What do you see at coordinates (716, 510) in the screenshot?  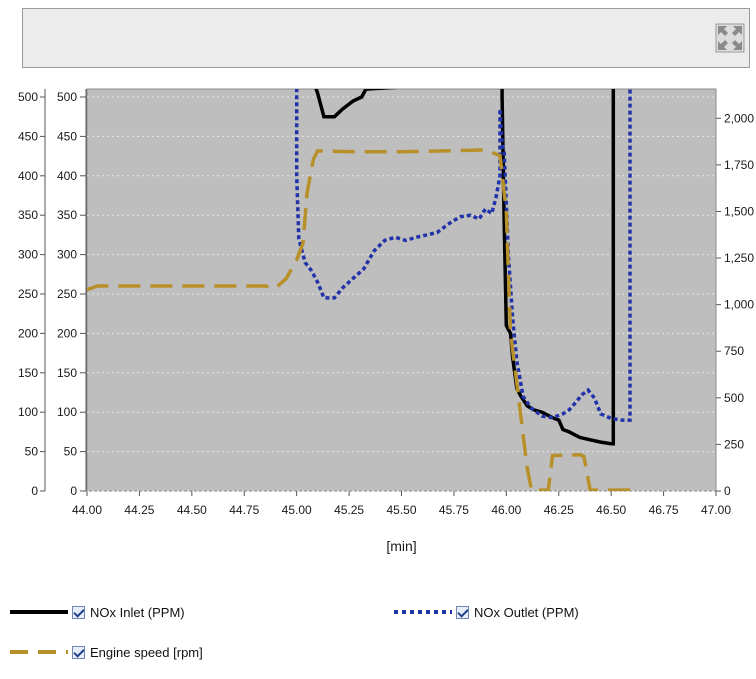 I see `x-tick-label: 47.00` at bounding box center [716, 510].